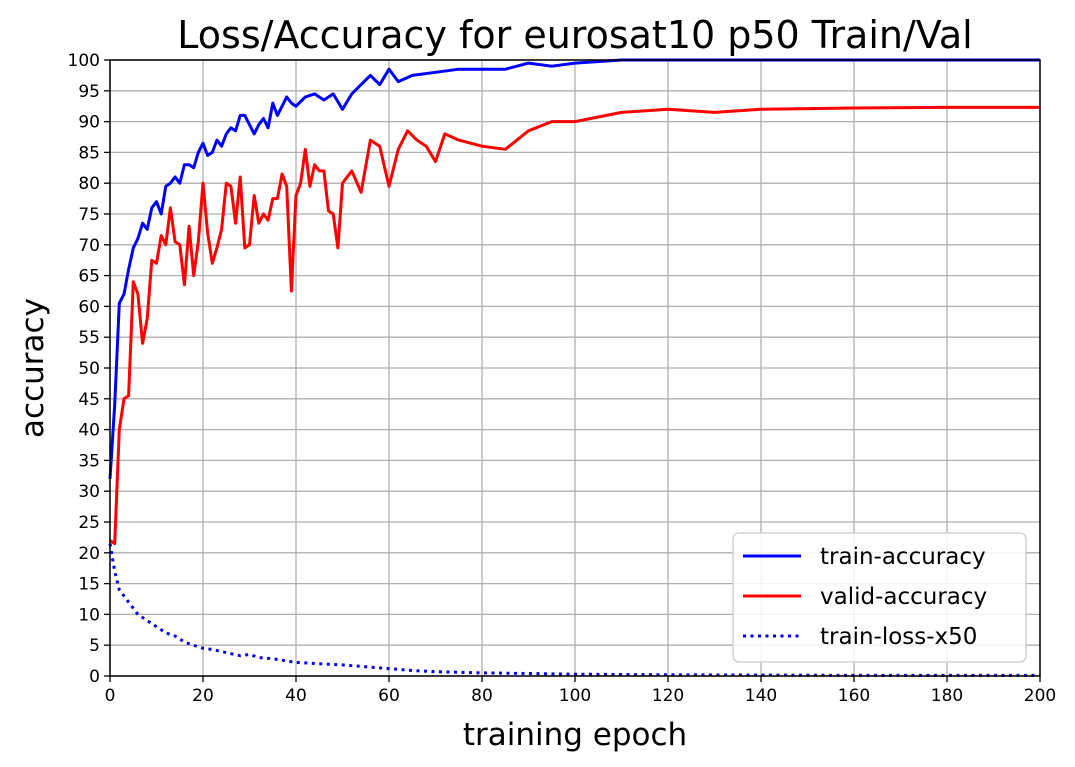 This screenshot has height=767, width=1075. I want to click on x-tick-label: 160, so click(854, 696).